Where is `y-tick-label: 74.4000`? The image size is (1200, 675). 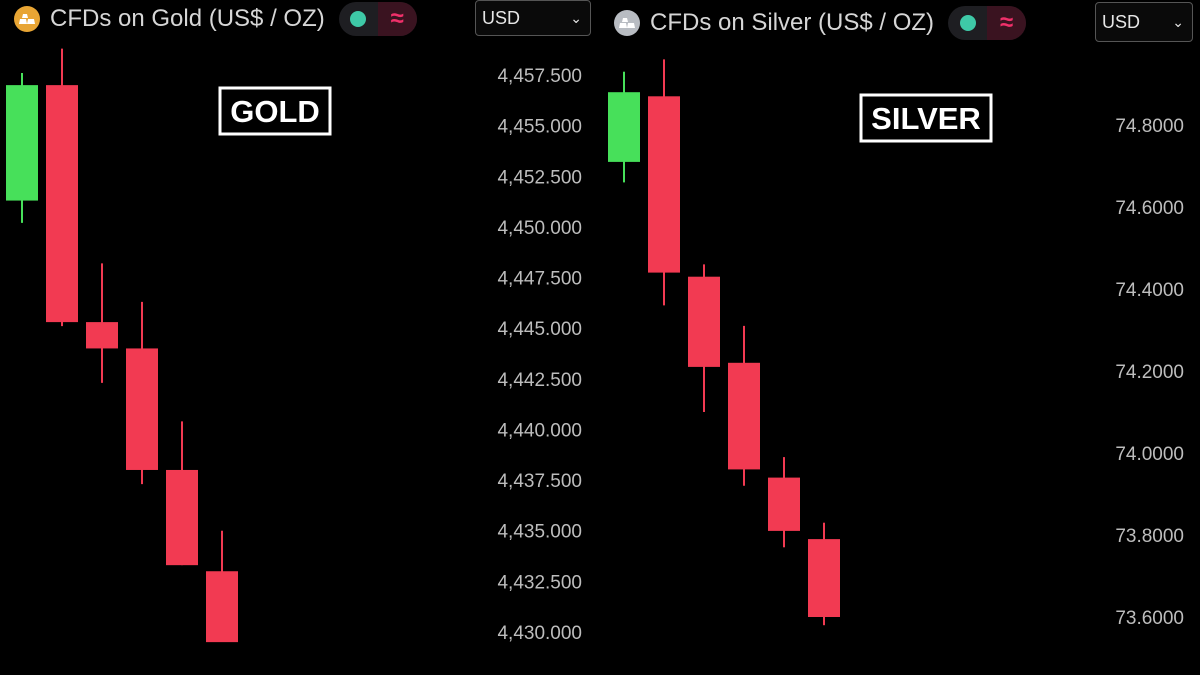 y-tick-label: 74.4000 is located at coordinates (1149, 290).